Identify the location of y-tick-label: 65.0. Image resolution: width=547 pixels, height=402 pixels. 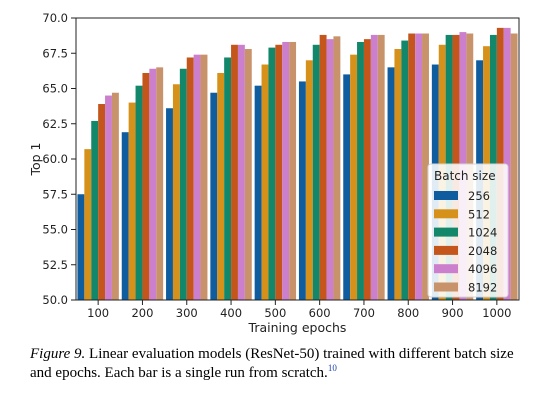
(55, 89).